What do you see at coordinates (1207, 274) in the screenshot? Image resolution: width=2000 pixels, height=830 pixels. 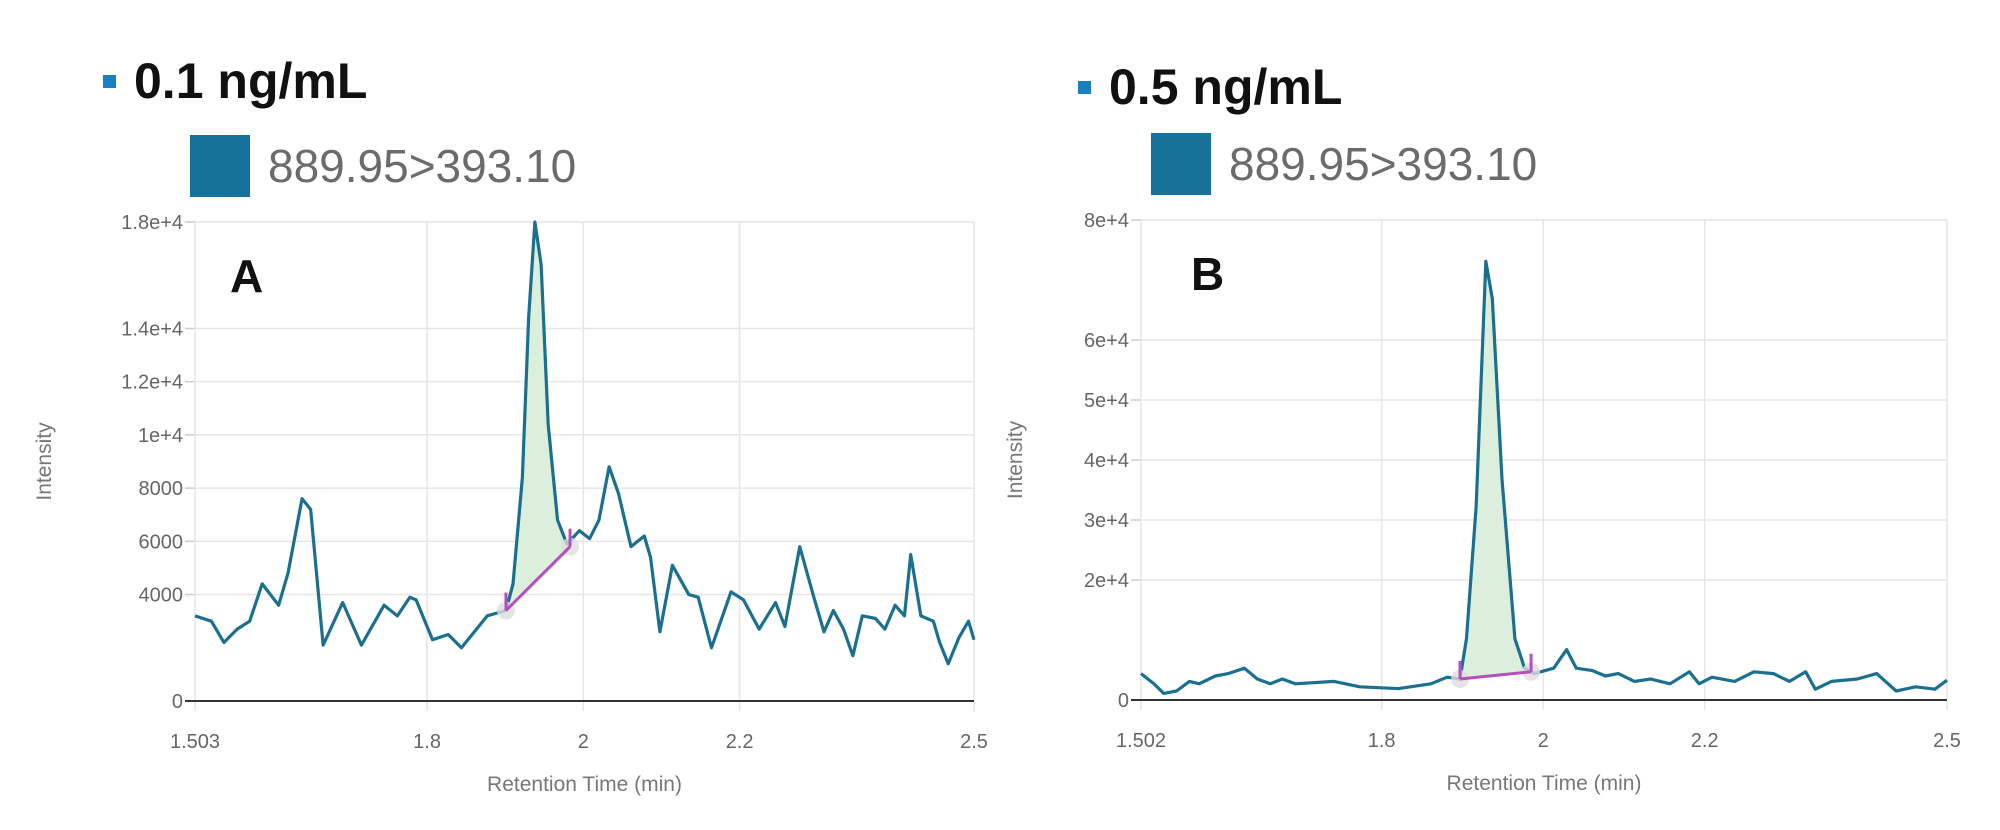 I see `panel-label: B` at bounding box center [1207, 274].